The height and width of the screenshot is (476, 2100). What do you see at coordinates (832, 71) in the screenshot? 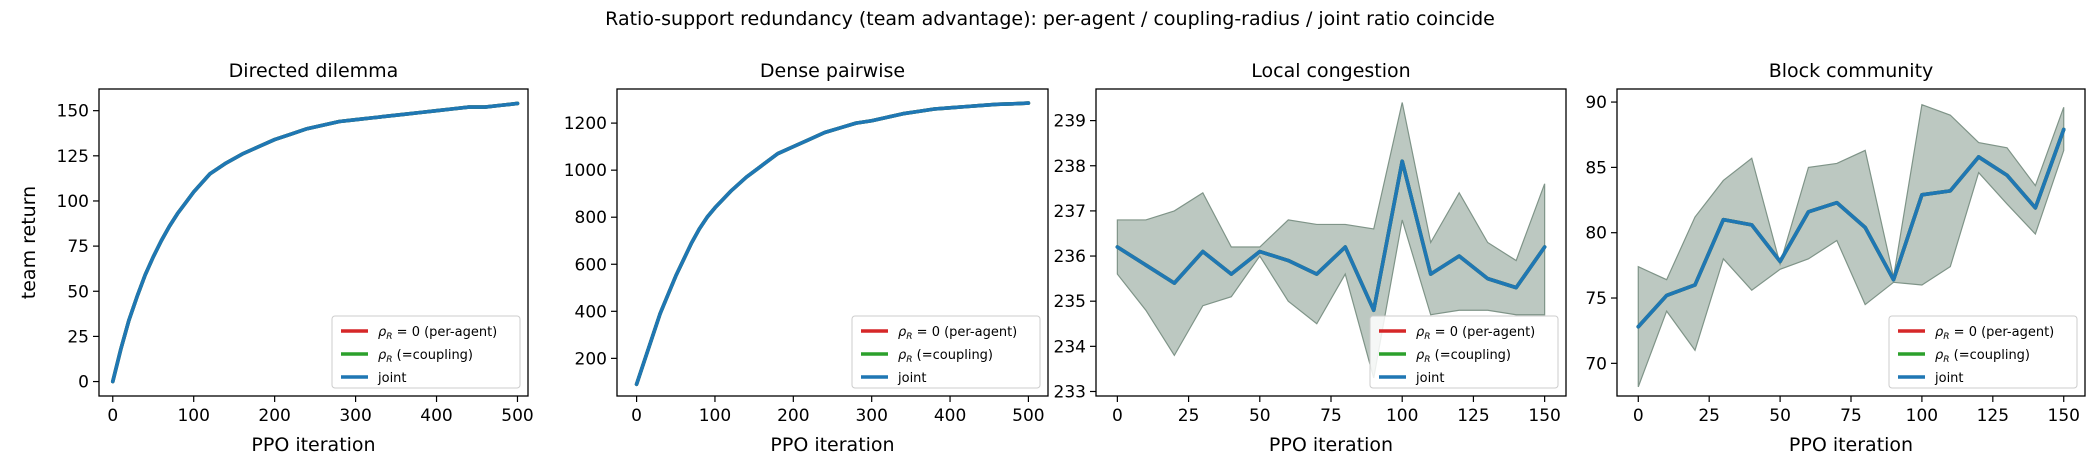
I see `panel-title: Dense pairwise` at bounding box center [832, 71].